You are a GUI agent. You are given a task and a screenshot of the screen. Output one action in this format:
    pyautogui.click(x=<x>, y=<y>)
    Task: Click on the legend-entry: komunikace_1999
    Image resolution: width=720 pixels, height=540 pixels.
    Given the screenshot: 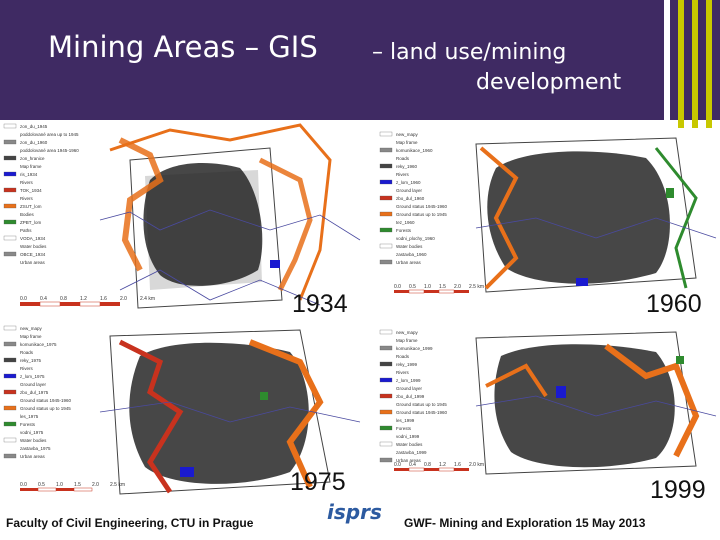 What is the action you would take?
    pyautogui.click(x=414, y=348)
    